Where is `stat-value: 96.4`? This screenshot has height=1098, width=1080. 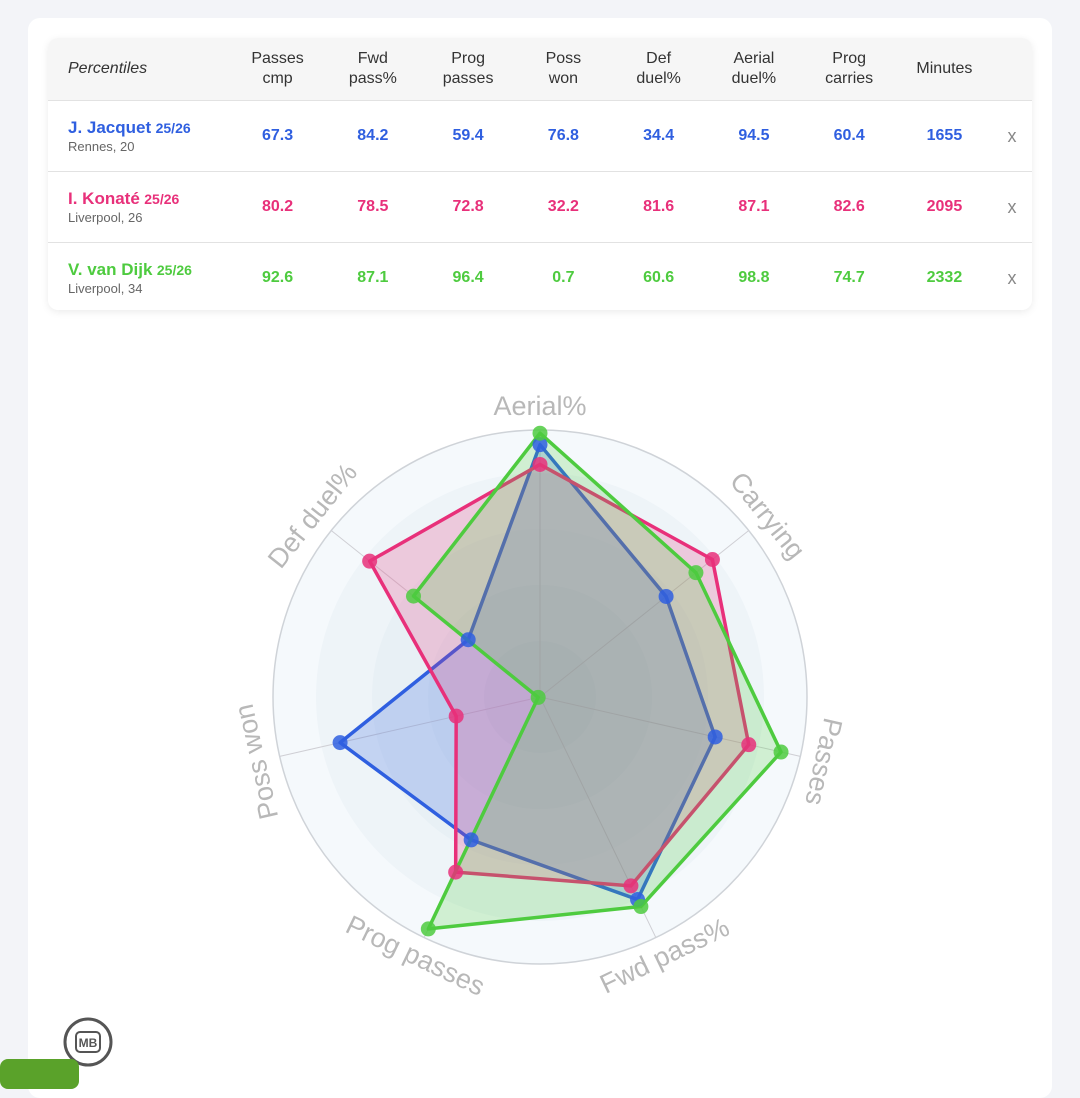 stat-value: 96.4 is located at coordinates (468, 277).